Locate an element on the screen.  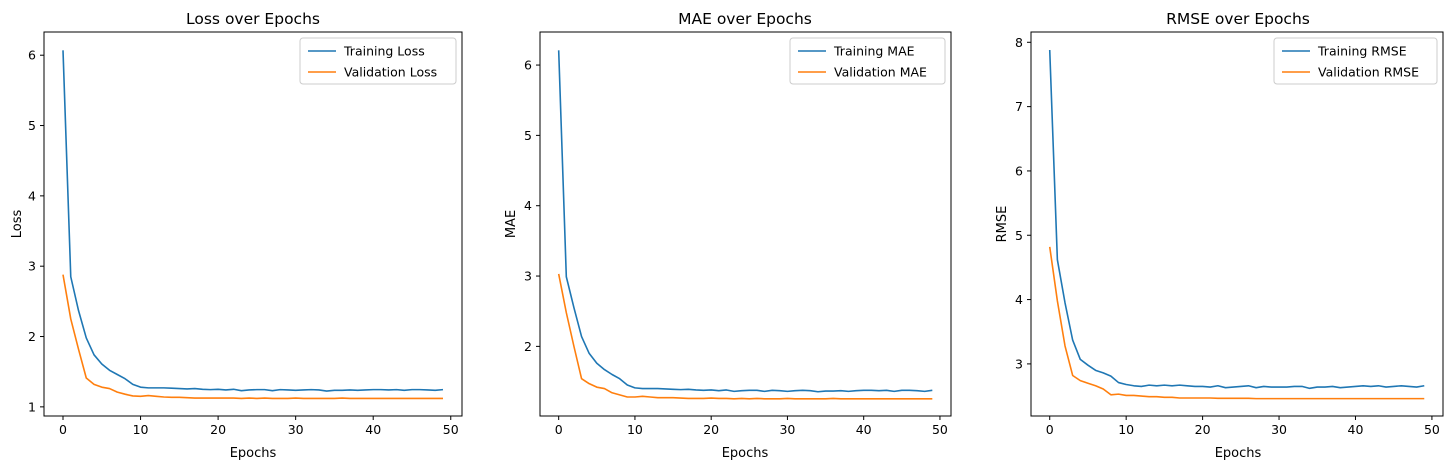
legend-label: Validation RMSE is located at coordinates (1368, 72).